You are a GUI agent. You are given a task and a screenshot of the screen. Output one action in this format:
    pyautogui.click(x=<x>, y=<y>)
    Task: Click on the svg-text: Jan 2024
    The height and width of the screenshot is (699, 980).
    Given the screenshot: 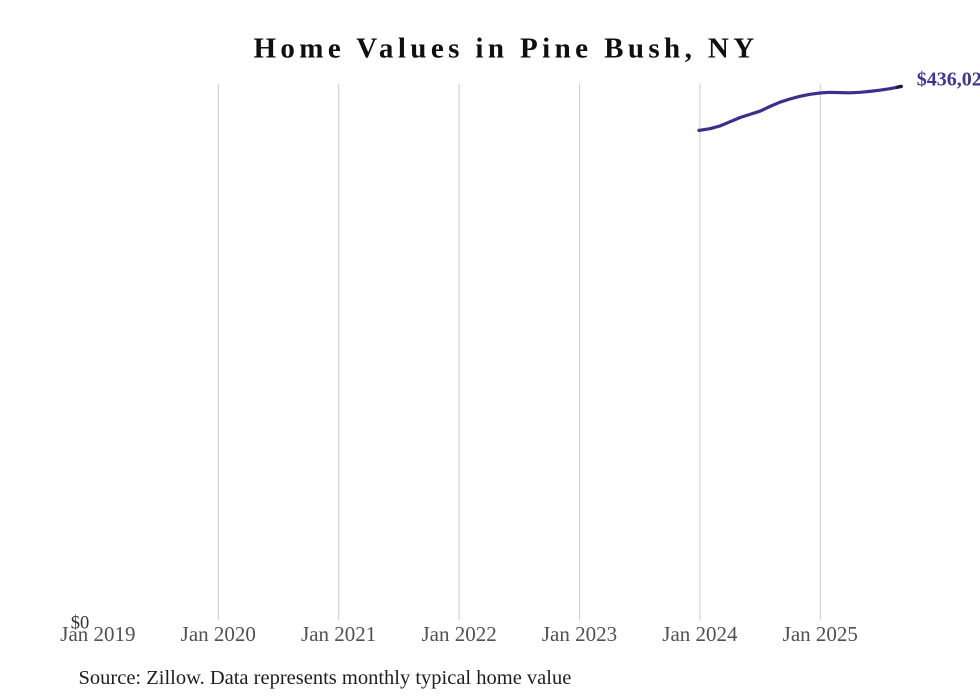 What is the action you would take?
    pyautogui.click(x=700, y=634)
    